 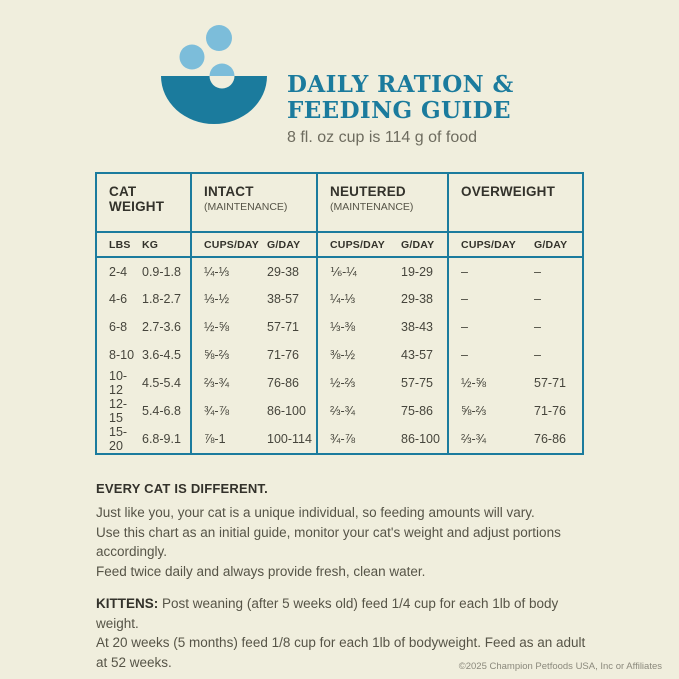 I want to click on cell-neutered-cups: ½-⅔, so click(x=358, y=383).